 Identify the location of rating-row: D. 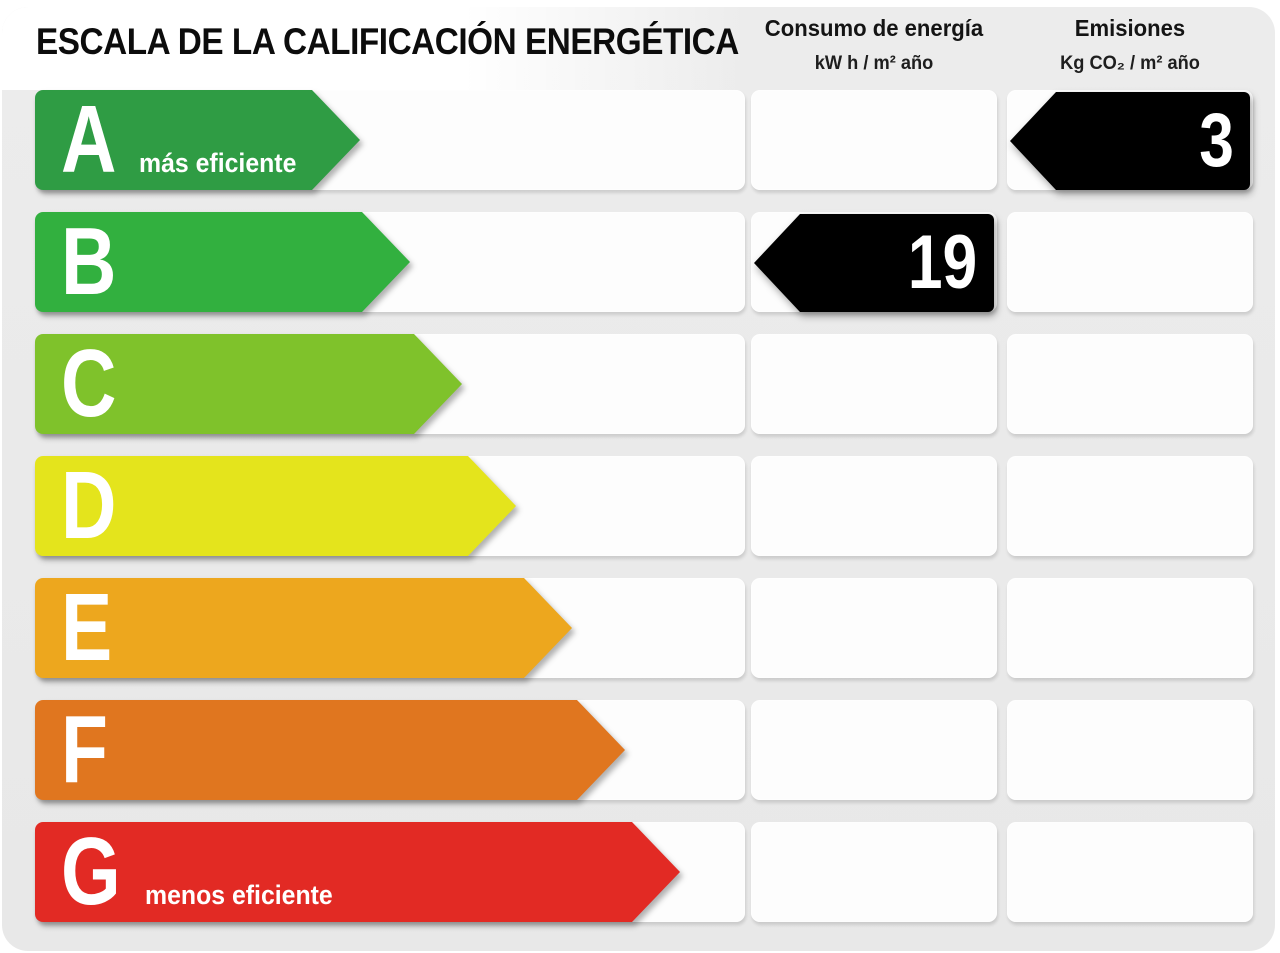
(640, 506).